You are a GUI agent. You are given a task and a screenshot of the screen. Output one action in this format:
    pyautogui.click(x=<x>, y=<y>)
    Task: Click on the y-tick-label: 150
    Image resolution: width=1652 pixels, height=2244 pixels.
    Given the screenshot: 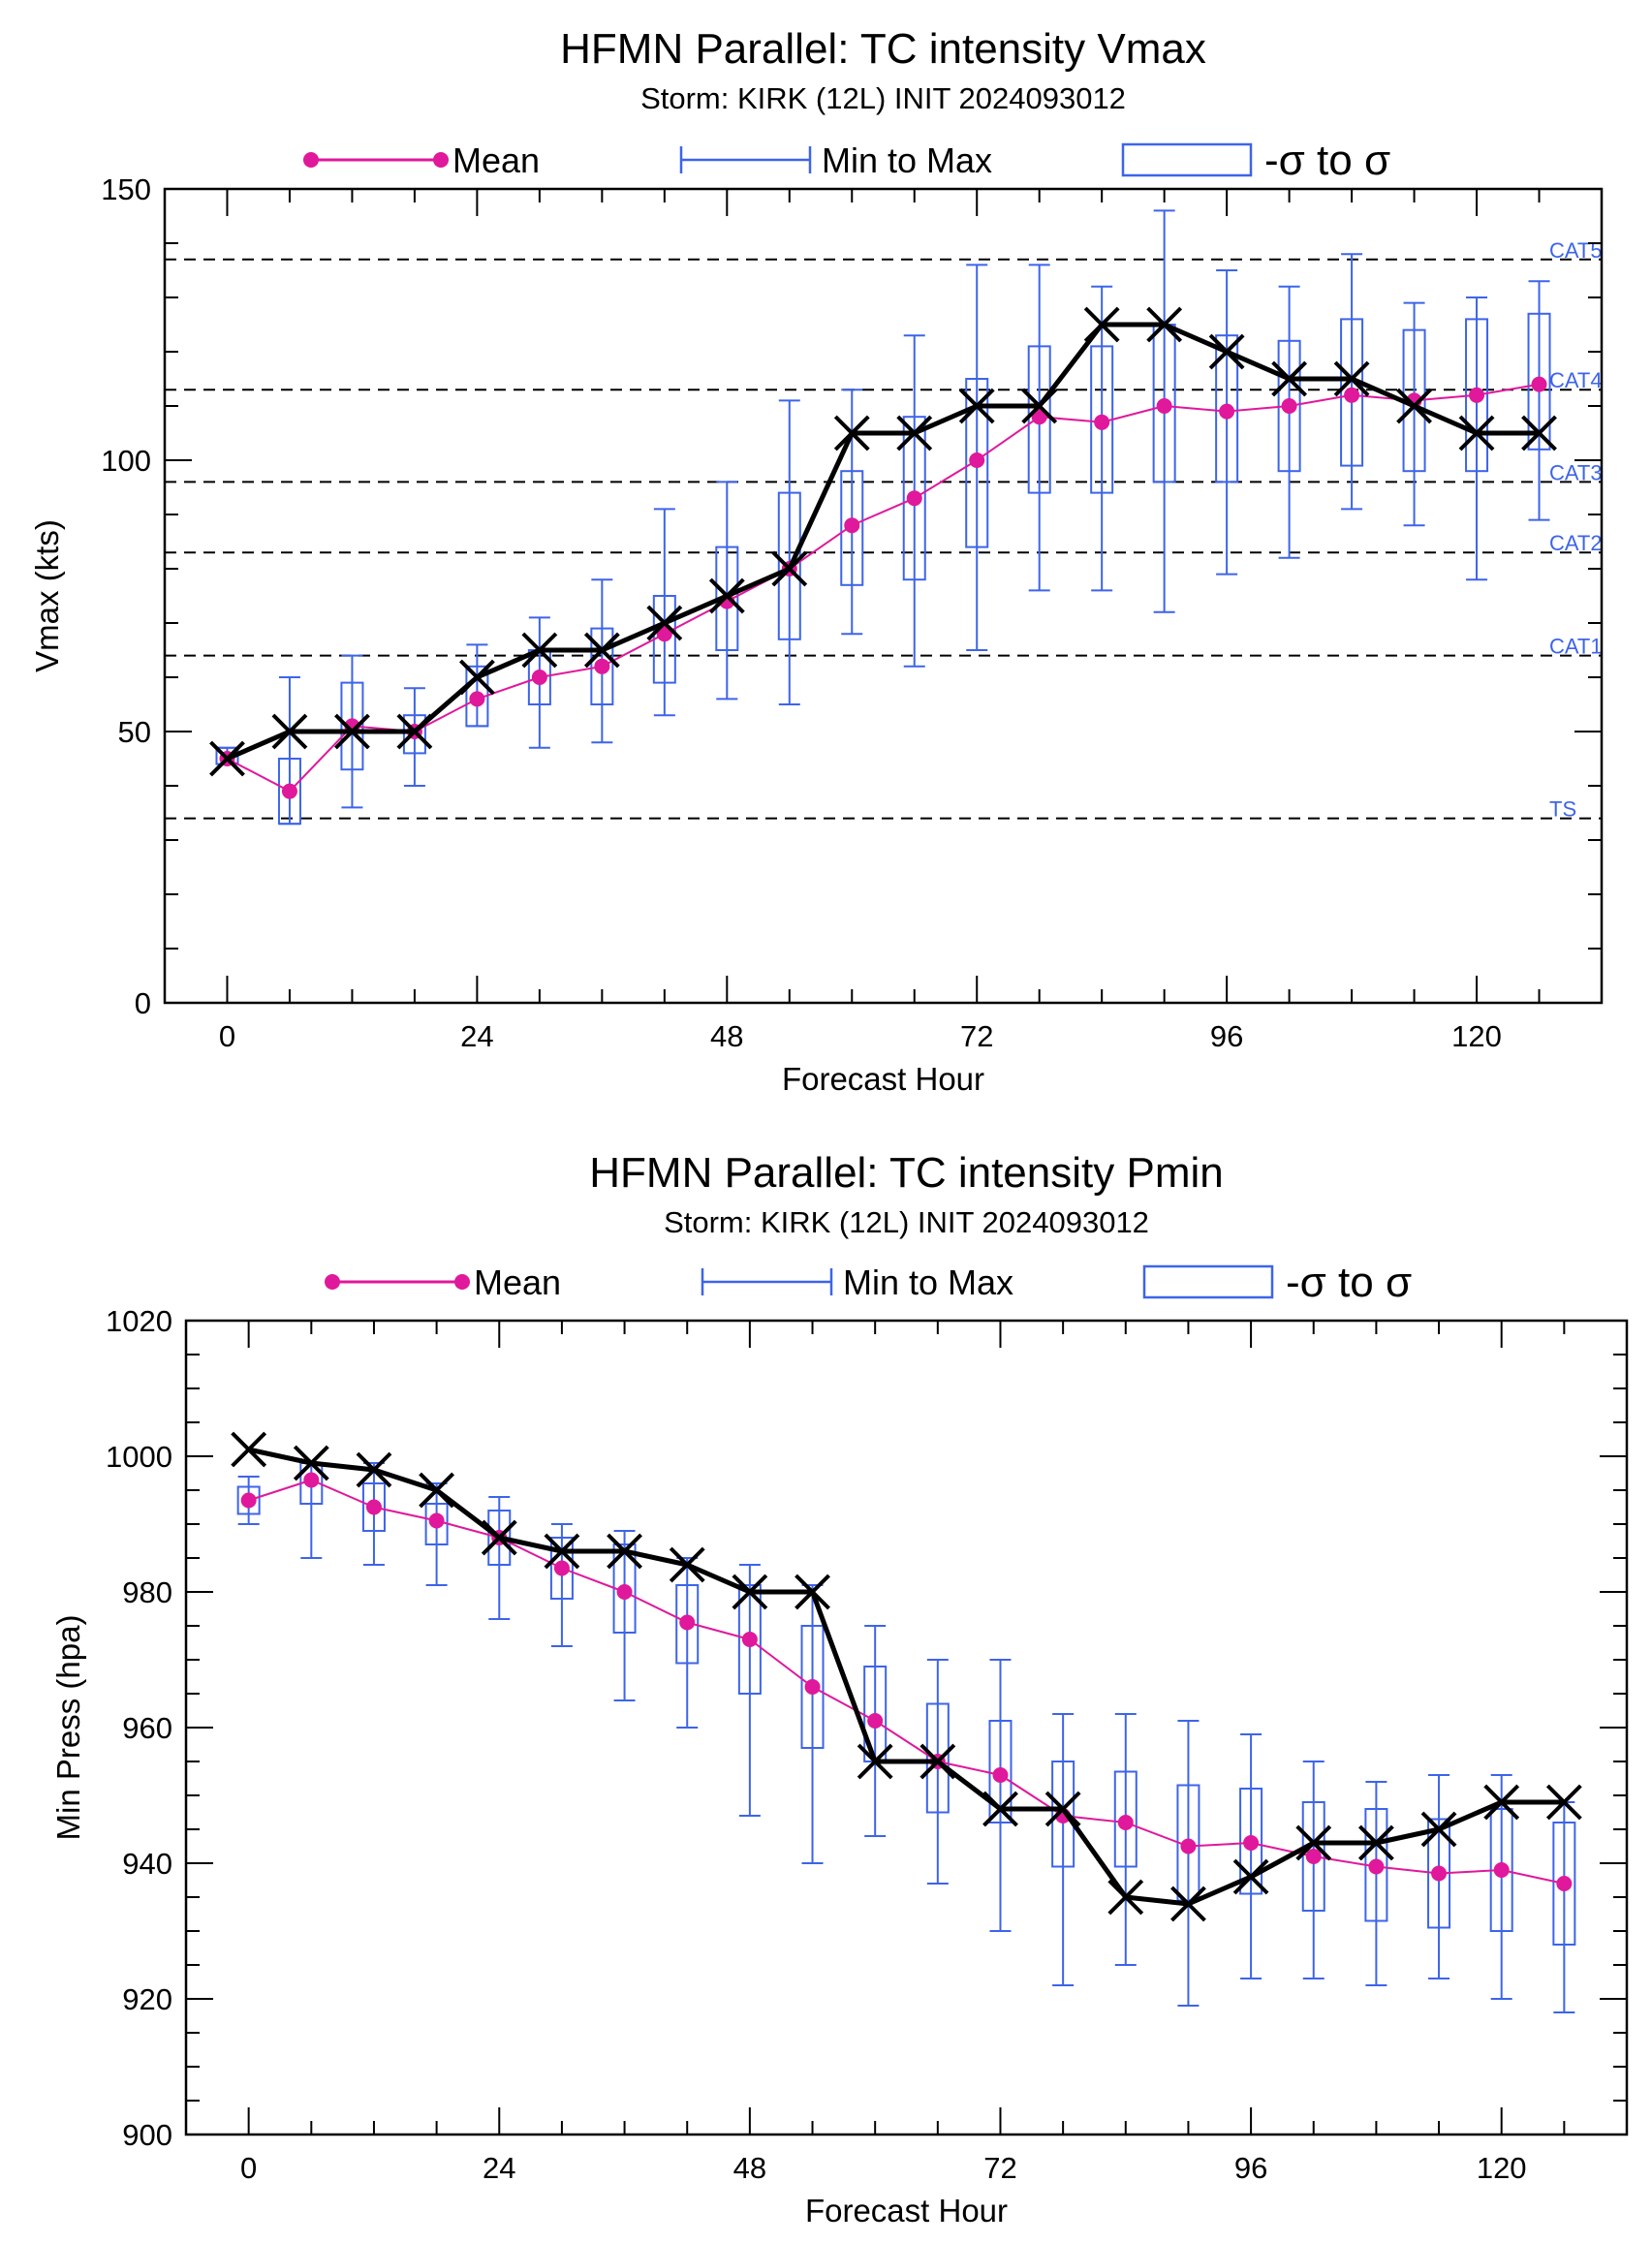 What is the action you would take?
    pyautogui.click(x=126, y=189)
    